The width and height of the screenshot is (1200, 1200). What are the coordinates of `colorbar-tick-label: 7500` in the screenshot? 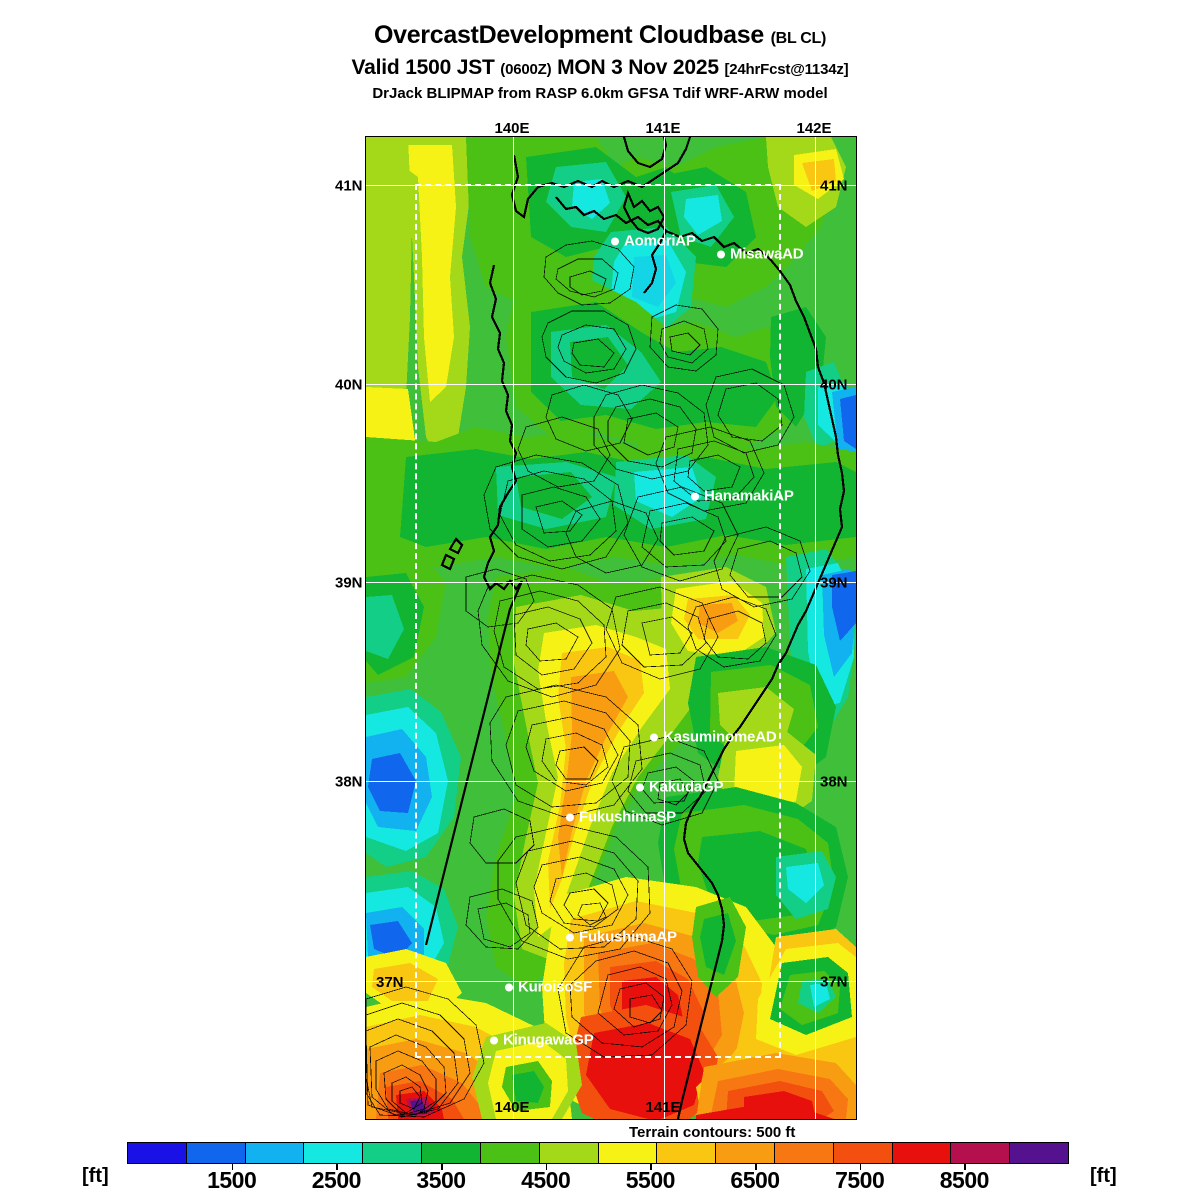 It's located at (860, 1180).